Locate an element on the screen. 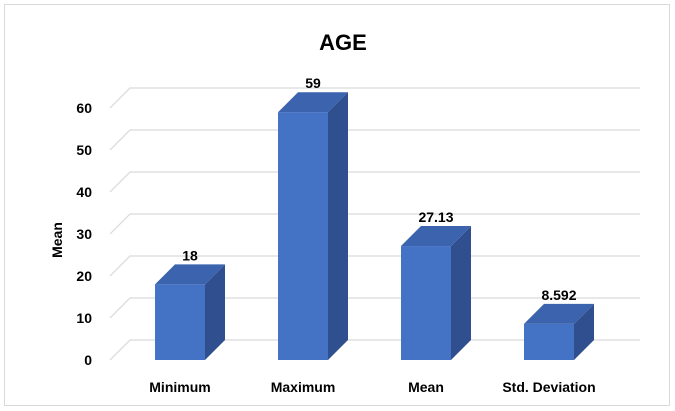 This screenshot has width=675, height=411. y-tick-label: 10 is located at coordinates (84, 318).